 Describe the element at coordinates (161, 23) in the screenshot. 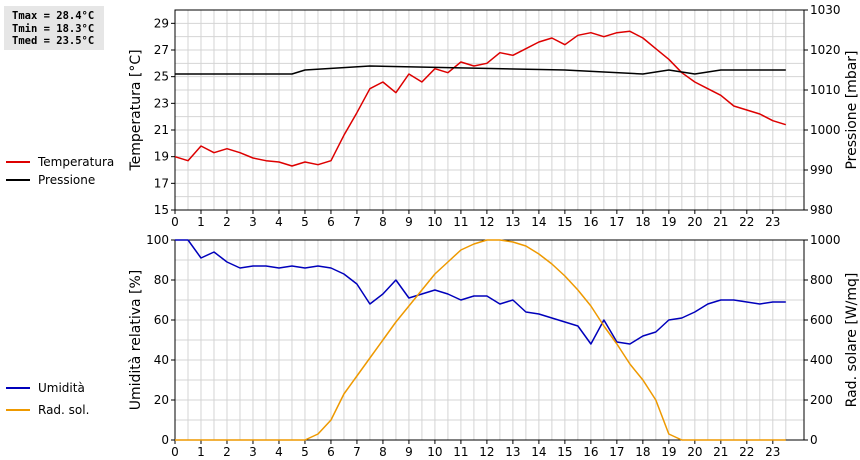

I see `chart-0-ytick-left-label: 29` at that location.